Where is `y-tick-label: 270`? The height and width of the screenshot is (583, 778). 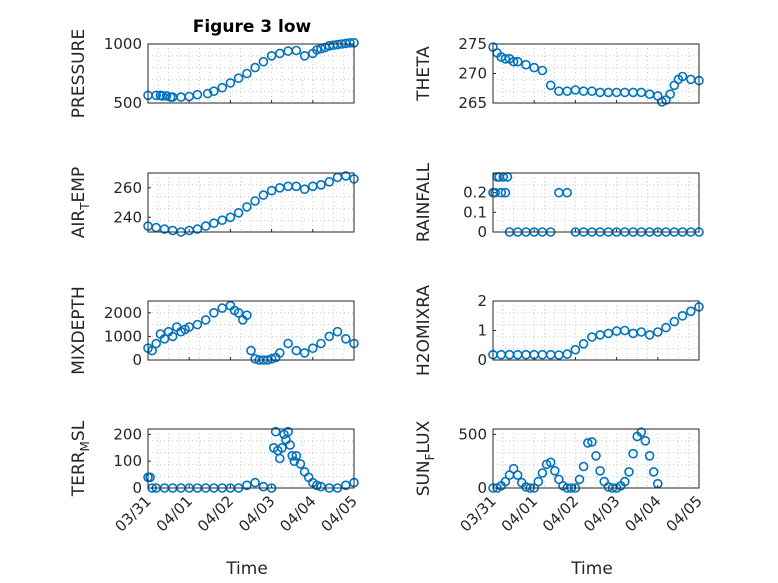 y-tick-label: 270 is located at coordinates (472, 74).